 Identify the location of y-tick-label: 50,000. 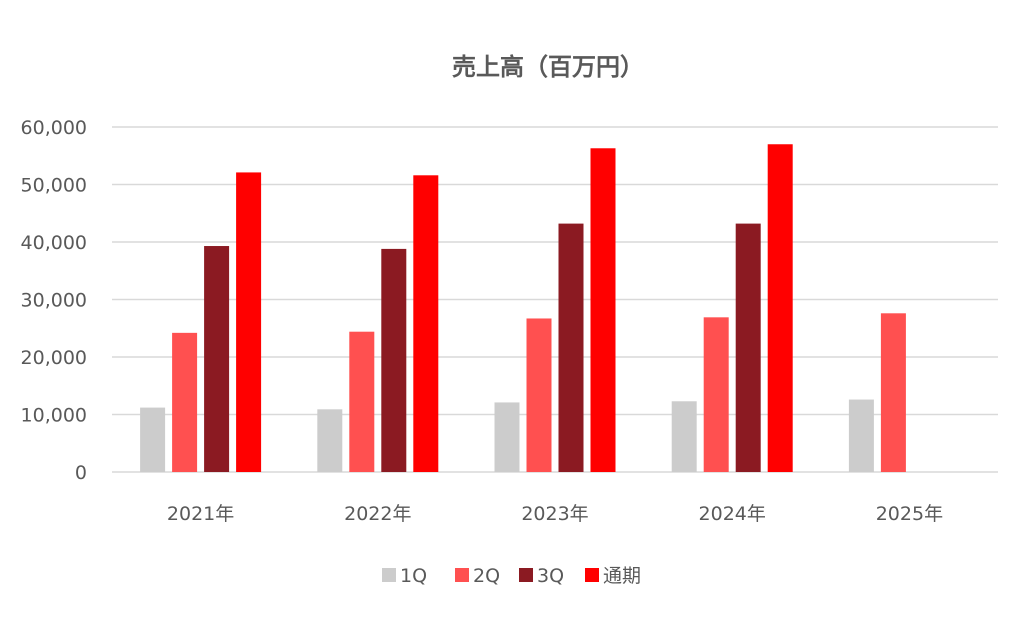
(54, 186).